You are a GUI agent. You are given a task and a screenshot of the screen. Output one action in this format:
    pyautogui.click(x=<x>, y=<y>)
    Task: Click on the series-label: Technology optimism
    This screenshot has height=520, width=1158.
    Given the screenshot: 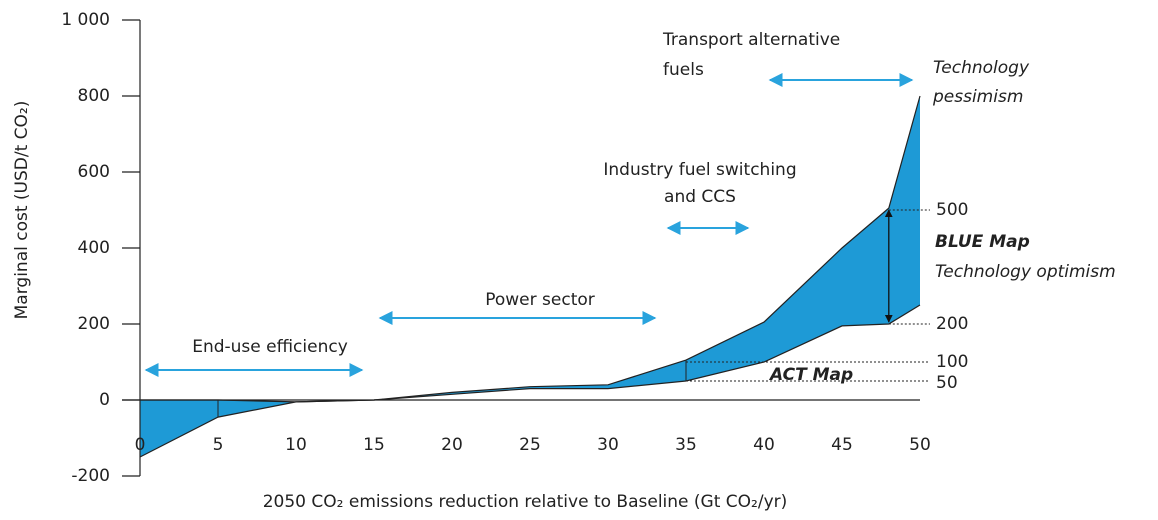 What is the action you would take?
    pyautogui.click(x=1025, y=272)
    